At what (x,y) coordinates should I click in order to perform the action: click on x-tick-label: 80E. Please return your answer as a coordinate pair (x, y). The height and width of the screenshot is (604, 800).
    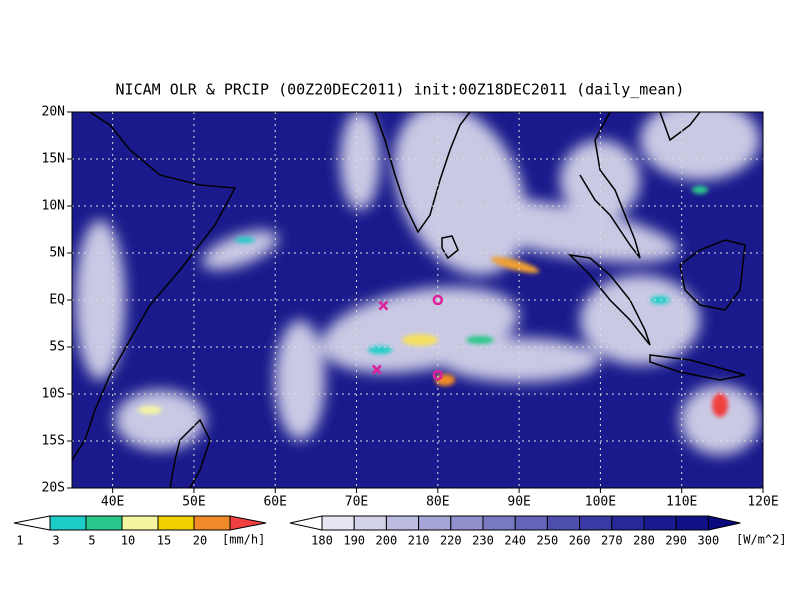
    Looking at the image, I should click on (437, 502).